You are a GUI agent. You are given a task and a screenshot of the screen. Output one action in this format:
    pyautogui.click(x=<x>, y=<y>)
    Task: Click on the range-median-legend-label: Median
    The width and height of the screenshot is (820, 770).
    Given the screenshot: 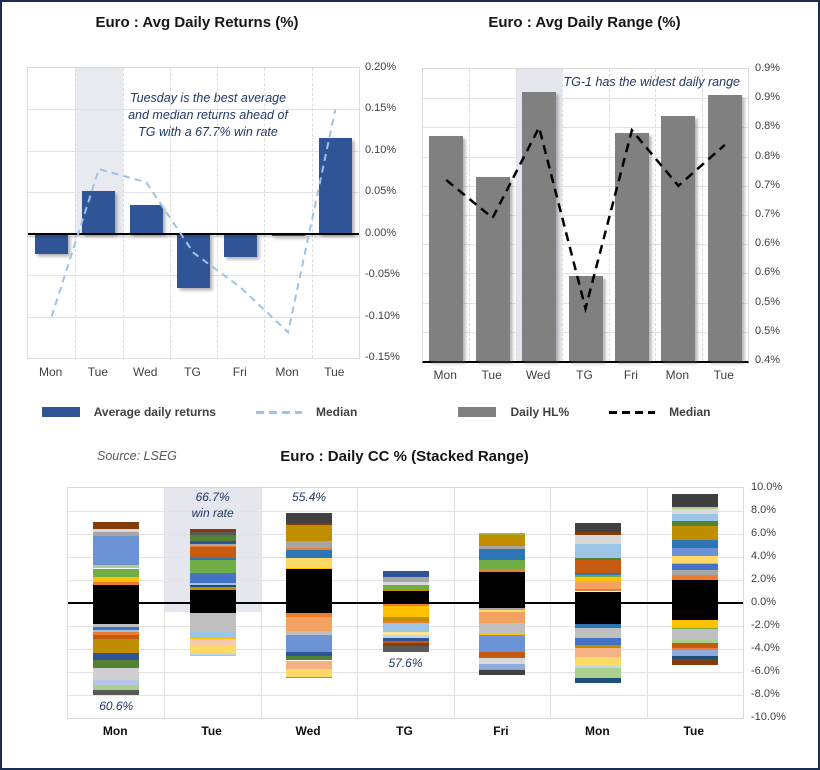 What is the action you would take?
    pyautogui.click(x=690, y=412)
    